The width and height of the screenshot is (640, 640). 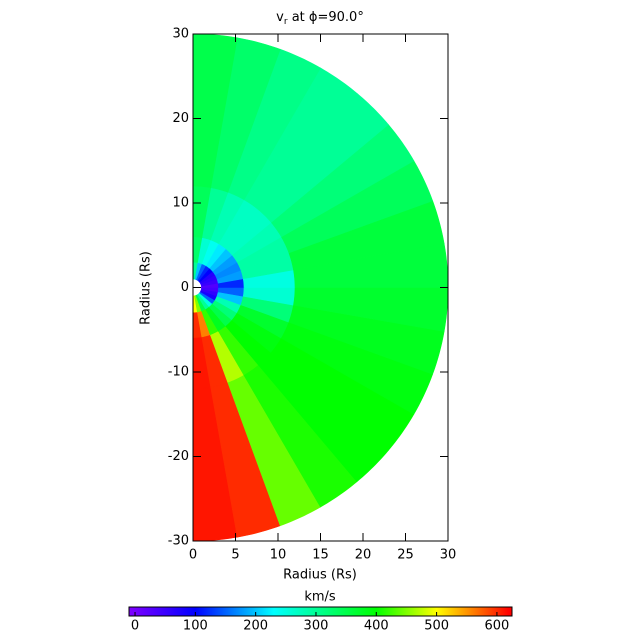 I want to click on y-tick-label: -20, so click(x=178, y=456).